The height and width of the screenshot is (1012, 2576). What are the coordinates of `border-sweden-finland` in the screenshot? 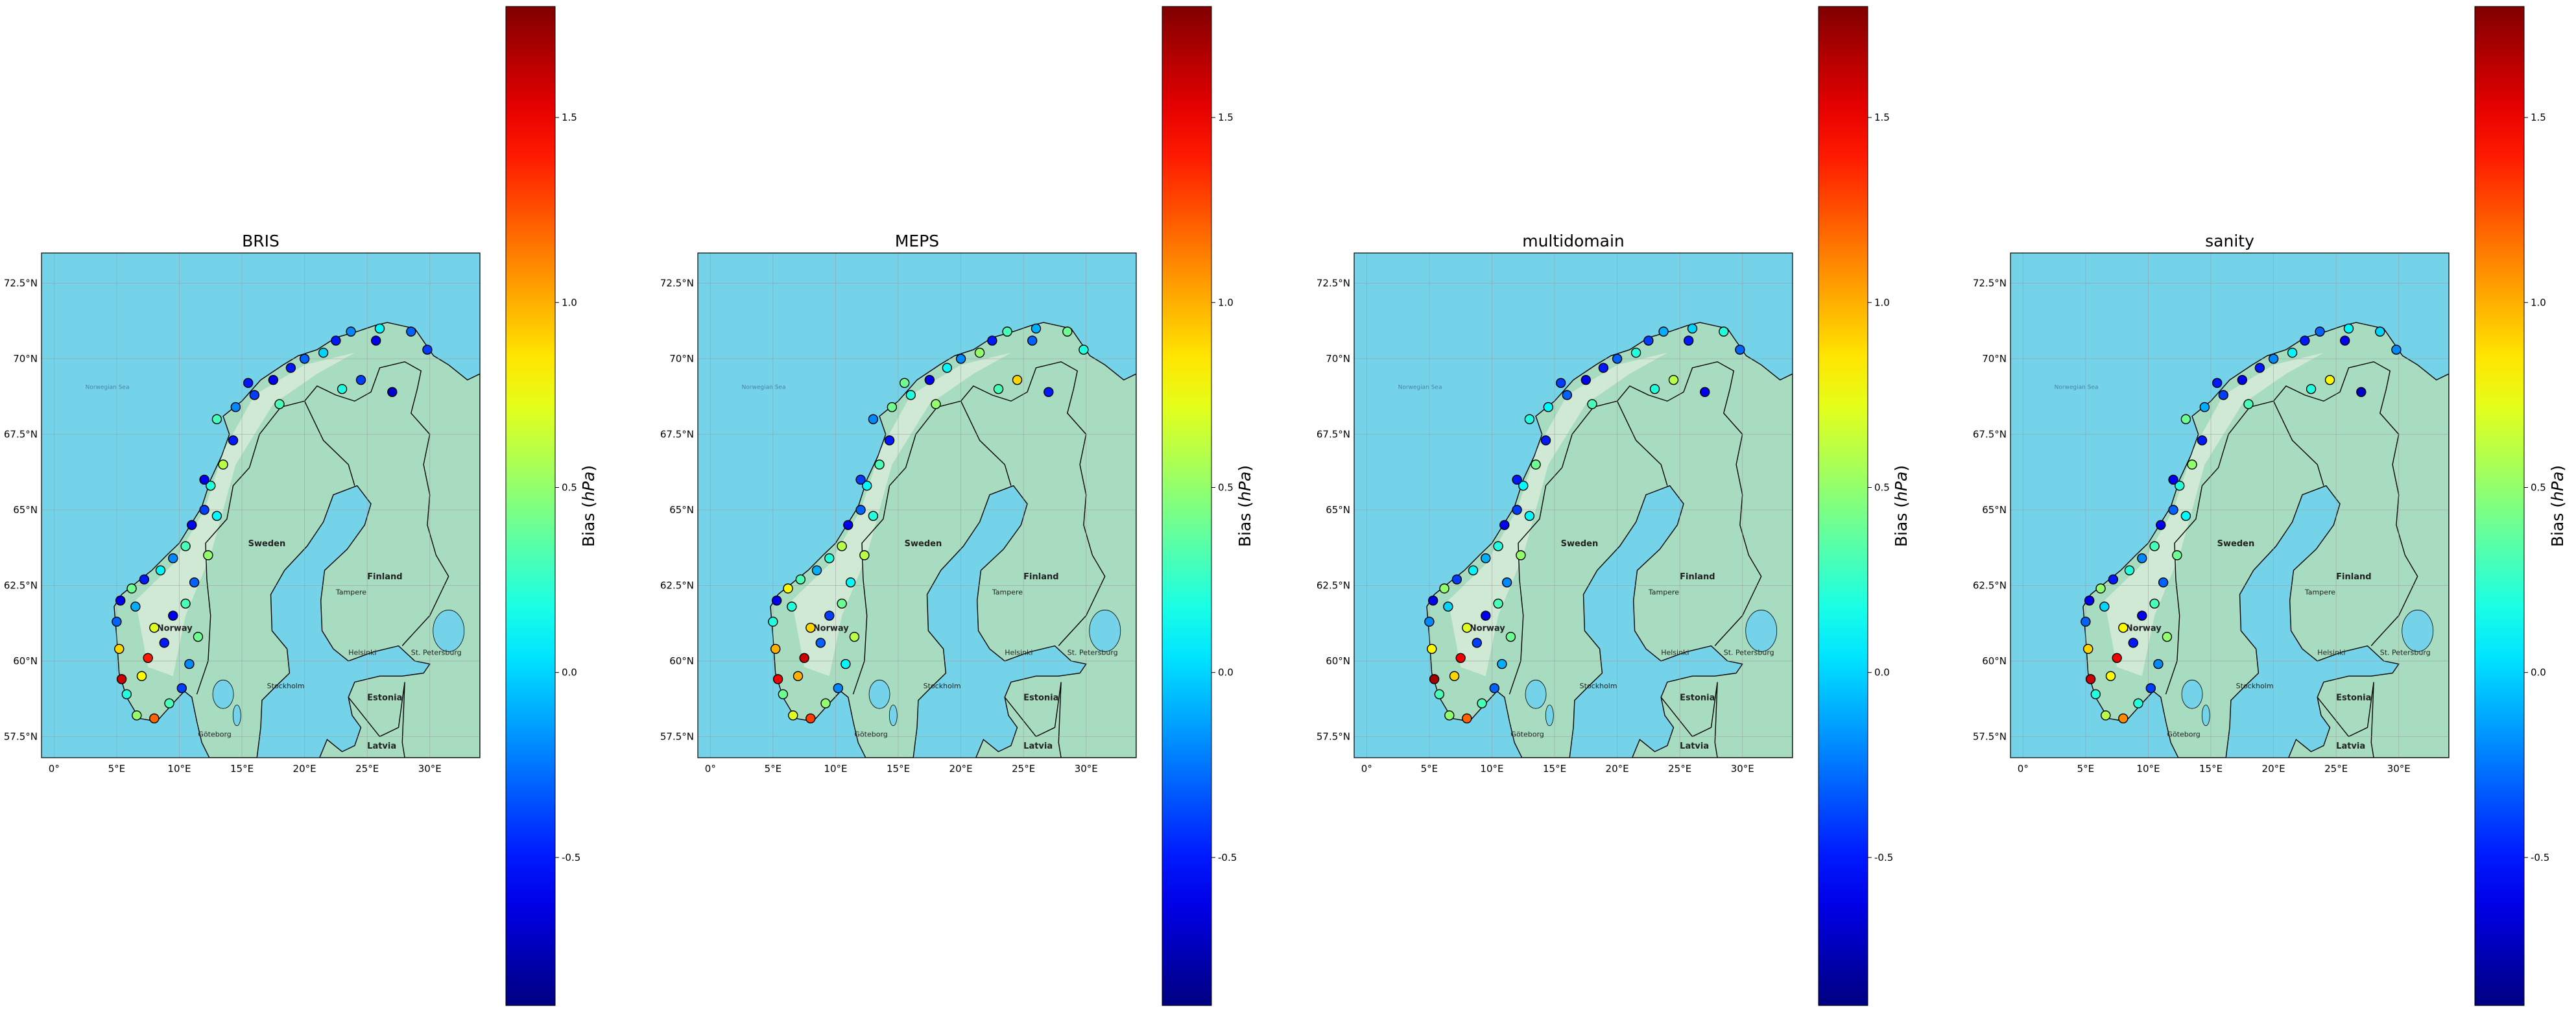 It's located at (2298, 443).